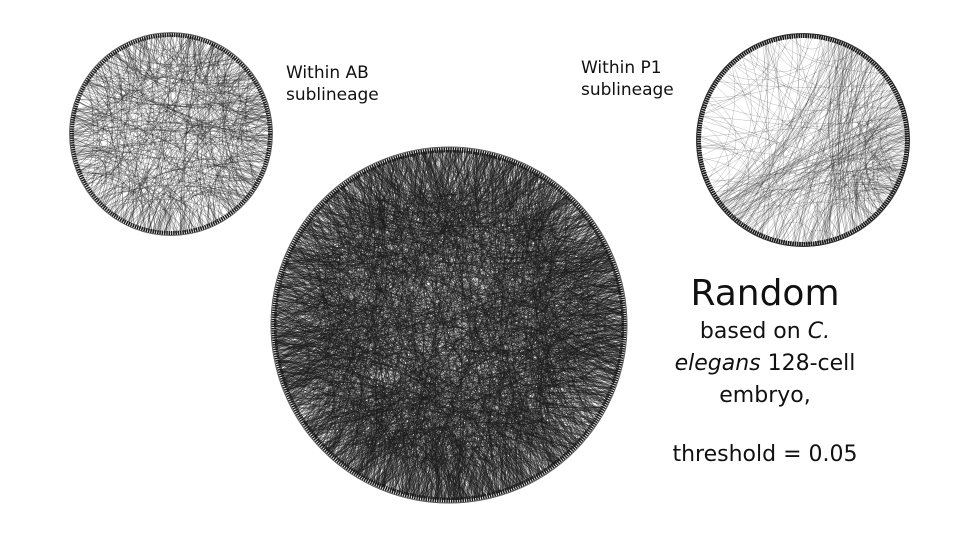 This screenshot has width=960, height=540. I want to click on p1-label-line1: Within P1, so click(621, 68).